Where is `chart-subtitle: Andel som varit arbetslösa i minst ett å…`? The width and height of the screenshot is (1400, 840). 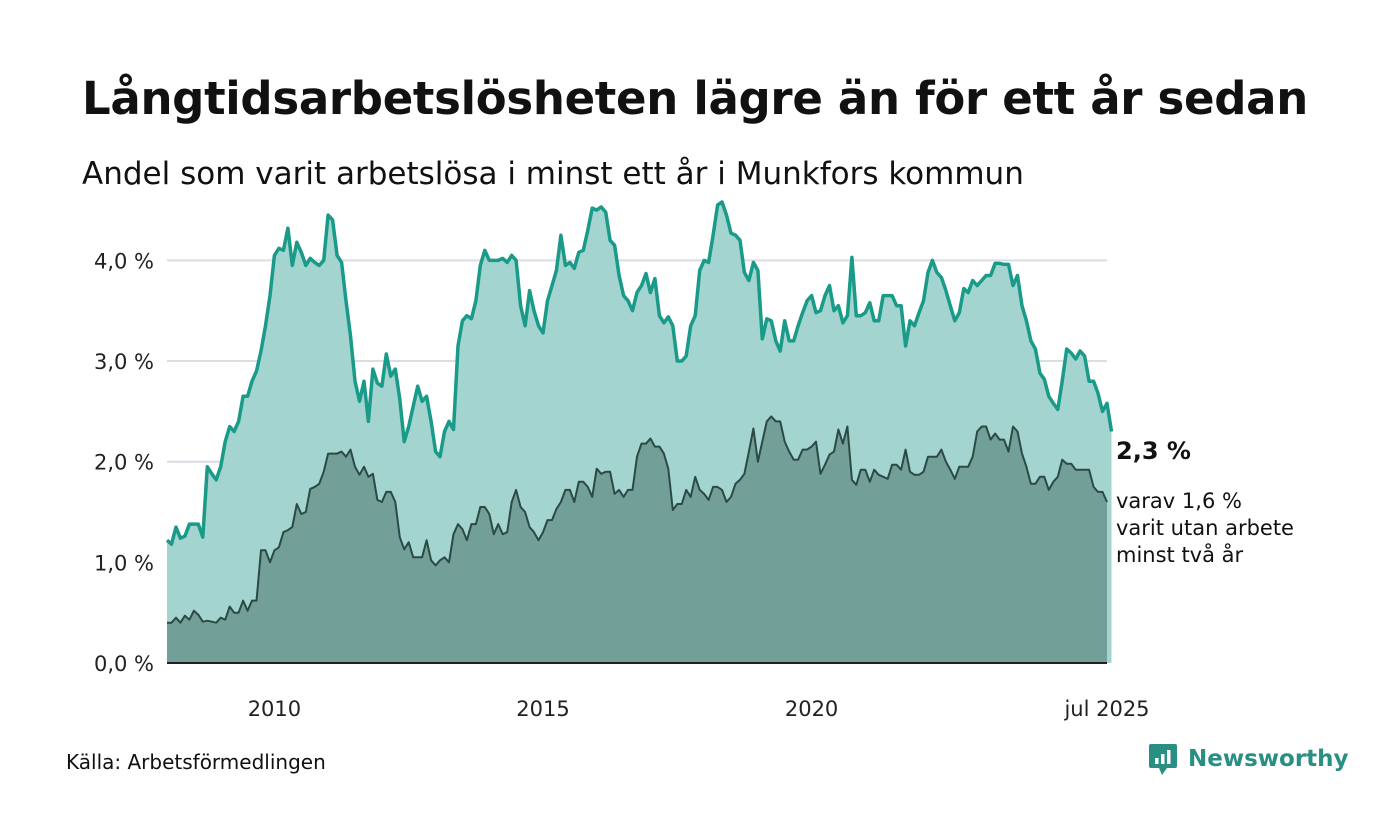
chart-subtitle: Andel som varit arbetslösa i minst ett å… is located at coordinates (553, 174).